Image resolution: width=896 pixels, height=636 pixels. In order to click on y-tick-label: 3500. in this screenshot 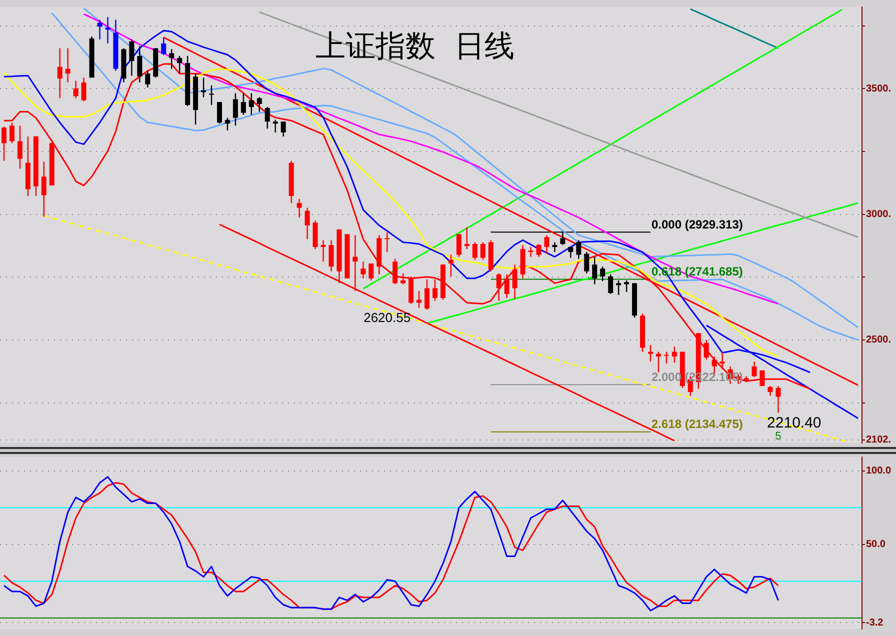, I will do `click(879, 88)`.